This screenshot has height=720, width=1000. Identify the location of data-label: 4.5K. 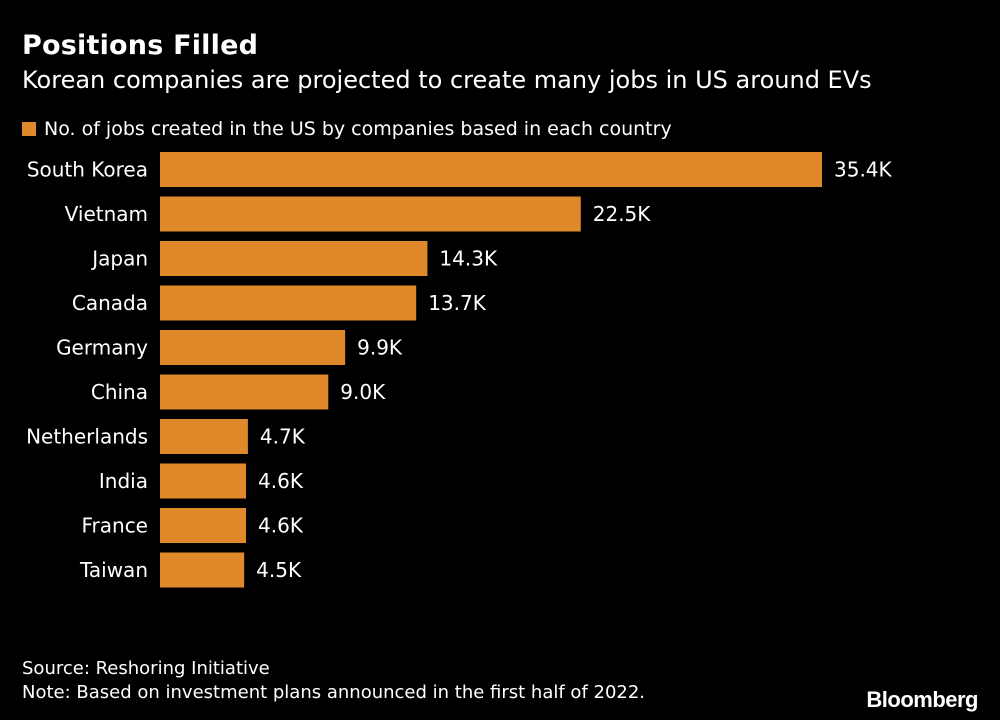
(279, 570).